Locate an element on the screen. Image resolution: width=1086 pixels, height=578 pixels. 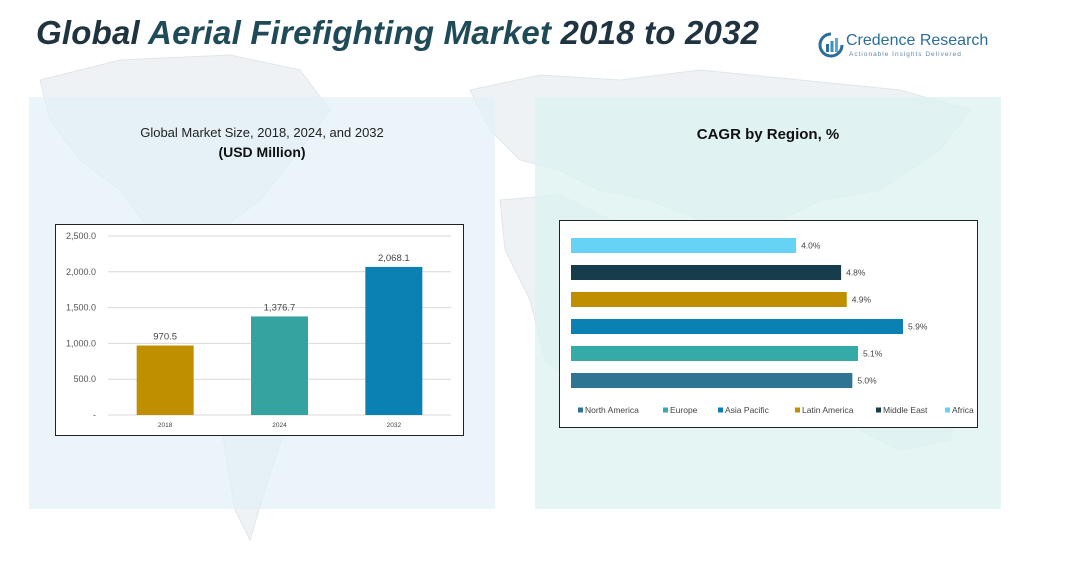
legend-label: Middle East is located at coordinates (905, 410).